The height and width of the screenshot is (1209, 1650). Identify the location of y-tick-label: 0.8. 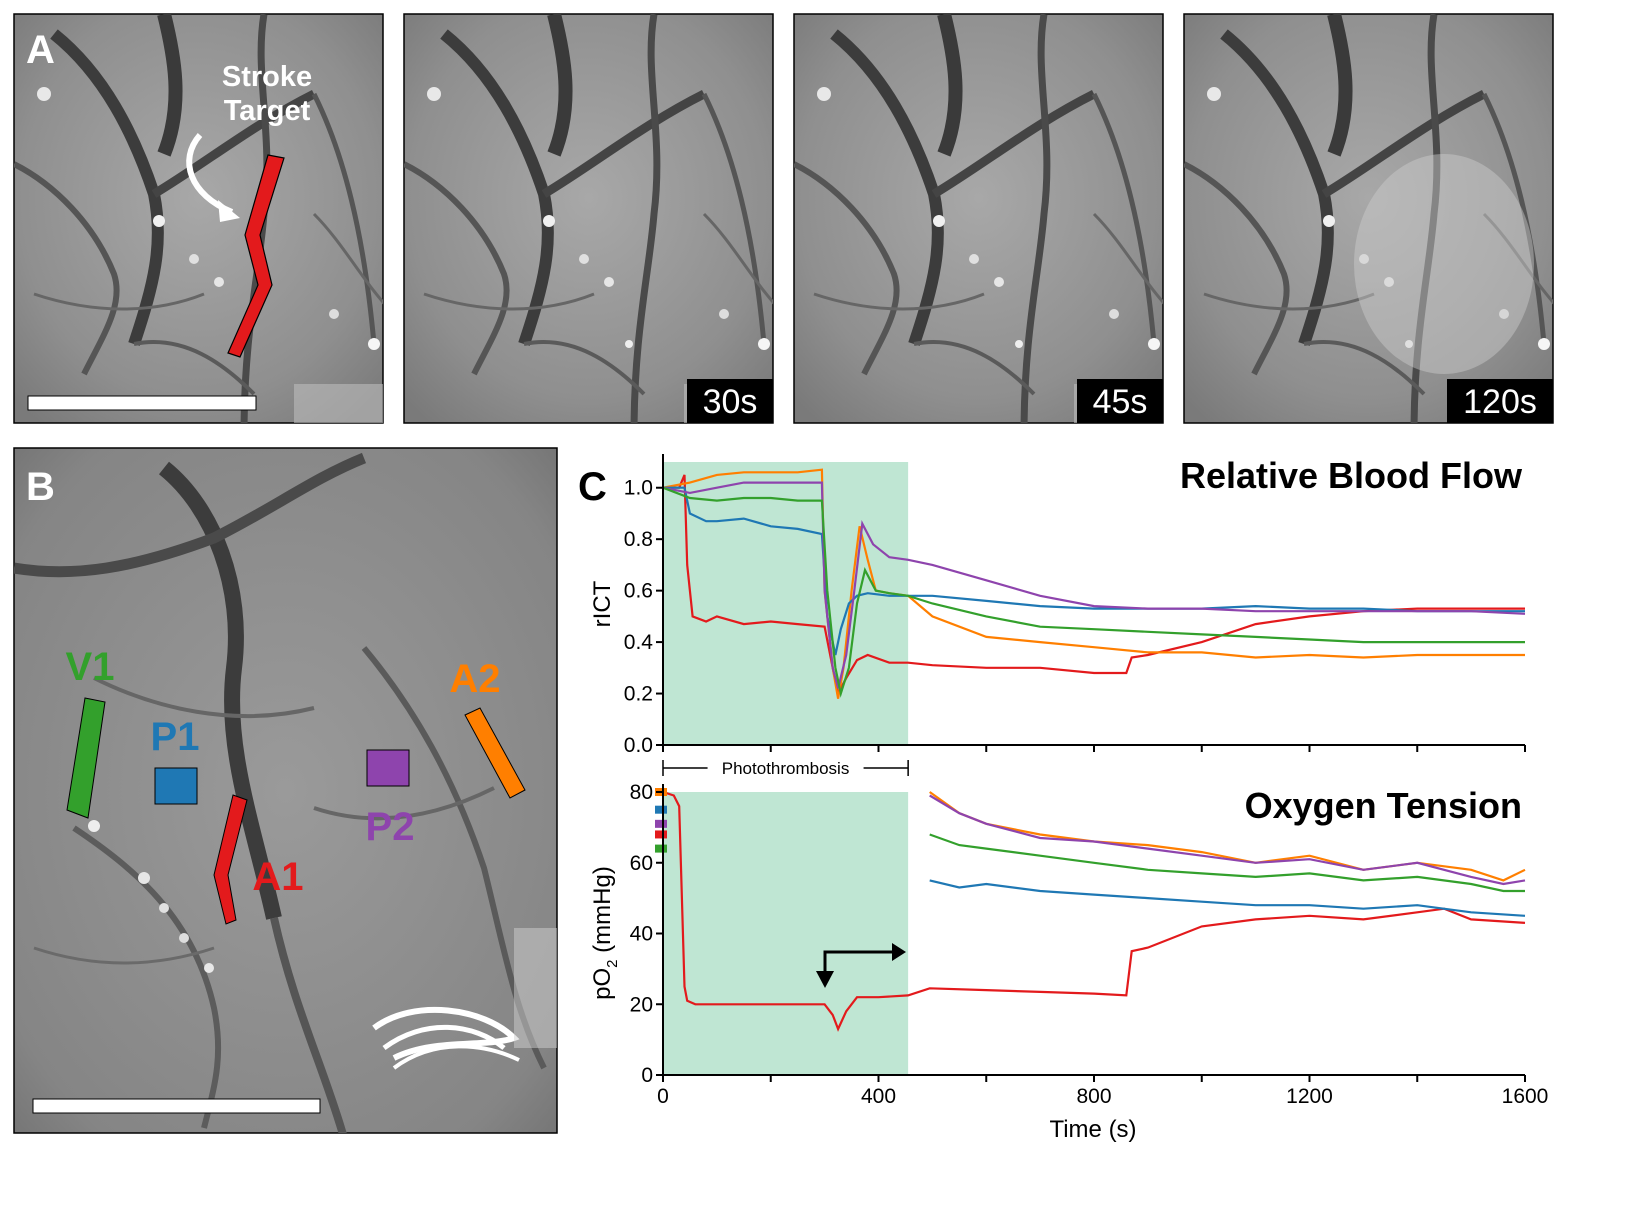
(638, 539).